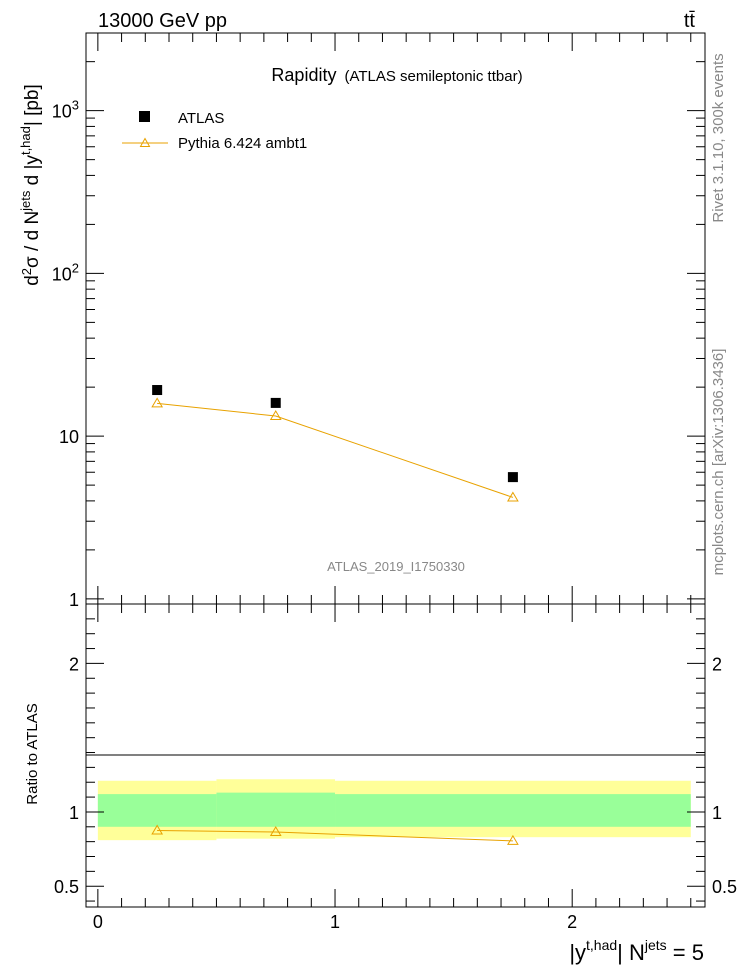 Image resolution: width=746 pixels, height=972 pixels. What do you see at coordinates (69, 437) in the screenshot?
I see `main-y-tick-label: 10` at bounding box center [69, 437].